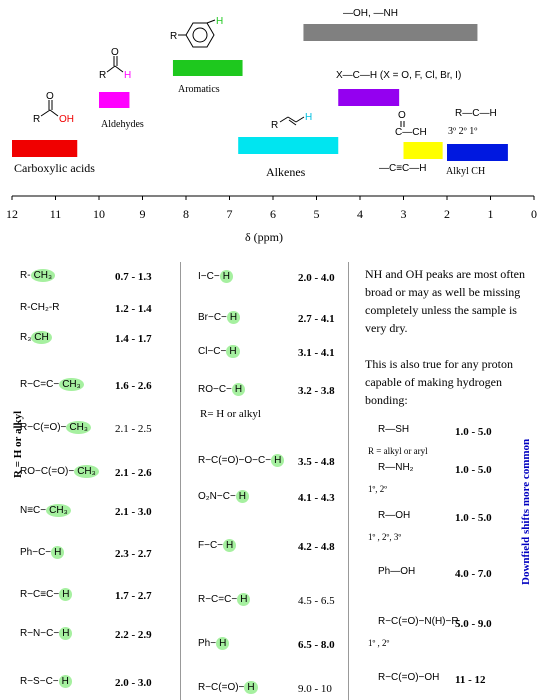 This screenshot has height=700, width=545. What do you see at coordinates (491, 214) in the screenshot?
I see `x-tick-label: 1` at bounding box center [491, 214].